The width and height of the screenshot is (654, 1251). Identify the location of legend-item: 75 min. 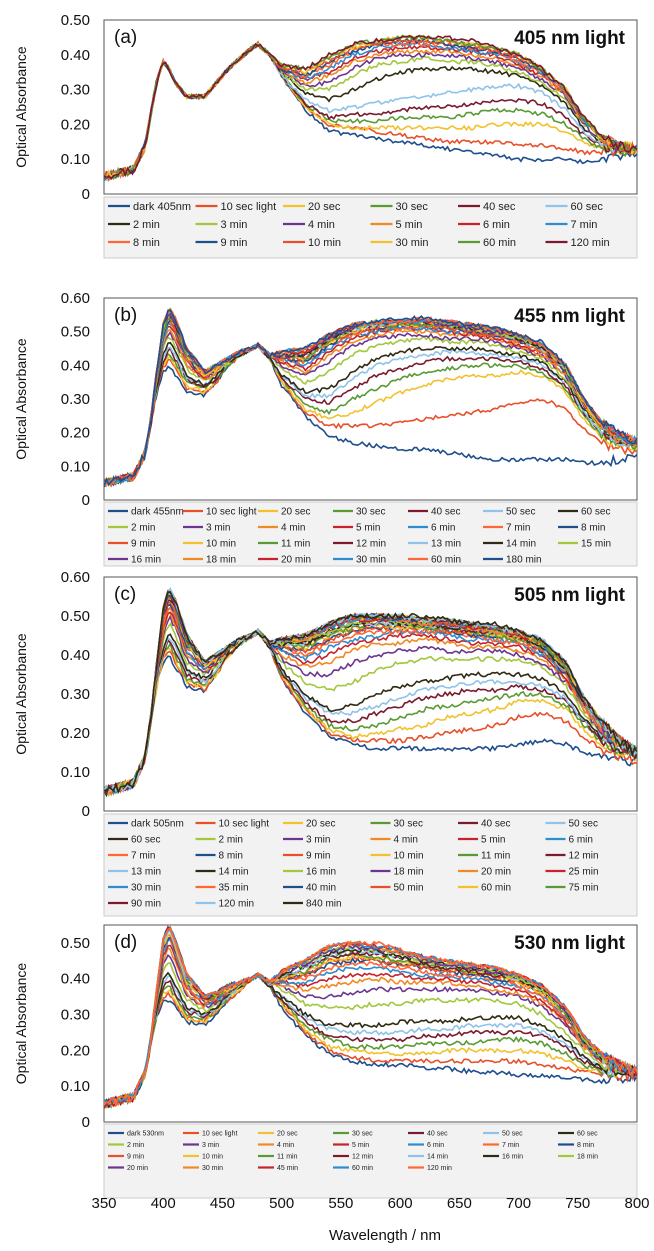
(572, 888).